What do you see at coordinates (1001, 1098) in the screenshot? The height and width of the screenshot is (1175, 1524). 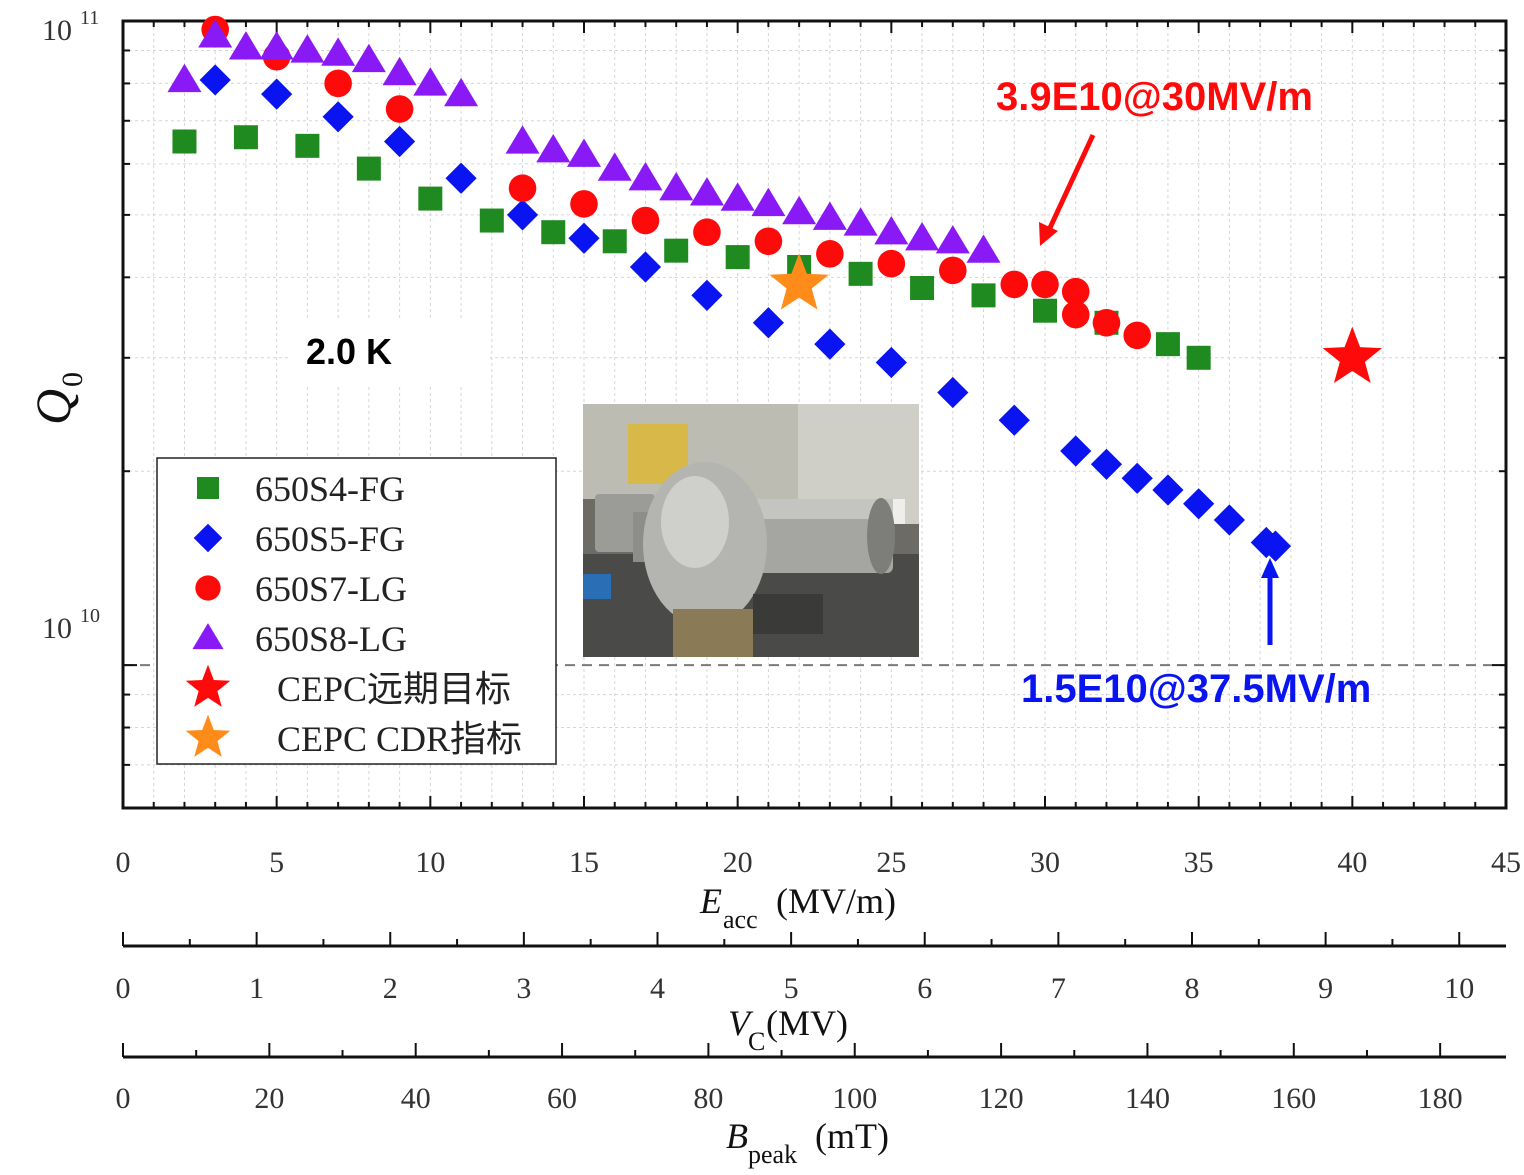 I see `x-tick-label-bpeak: 120` at bounding box center [1001, 1098].